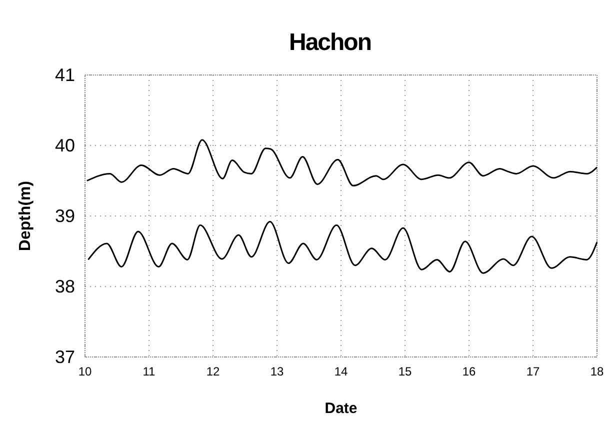  Describe the element at coordinates (85, 371) in the screenshot. I see `x-tick-label: 10` at that location.